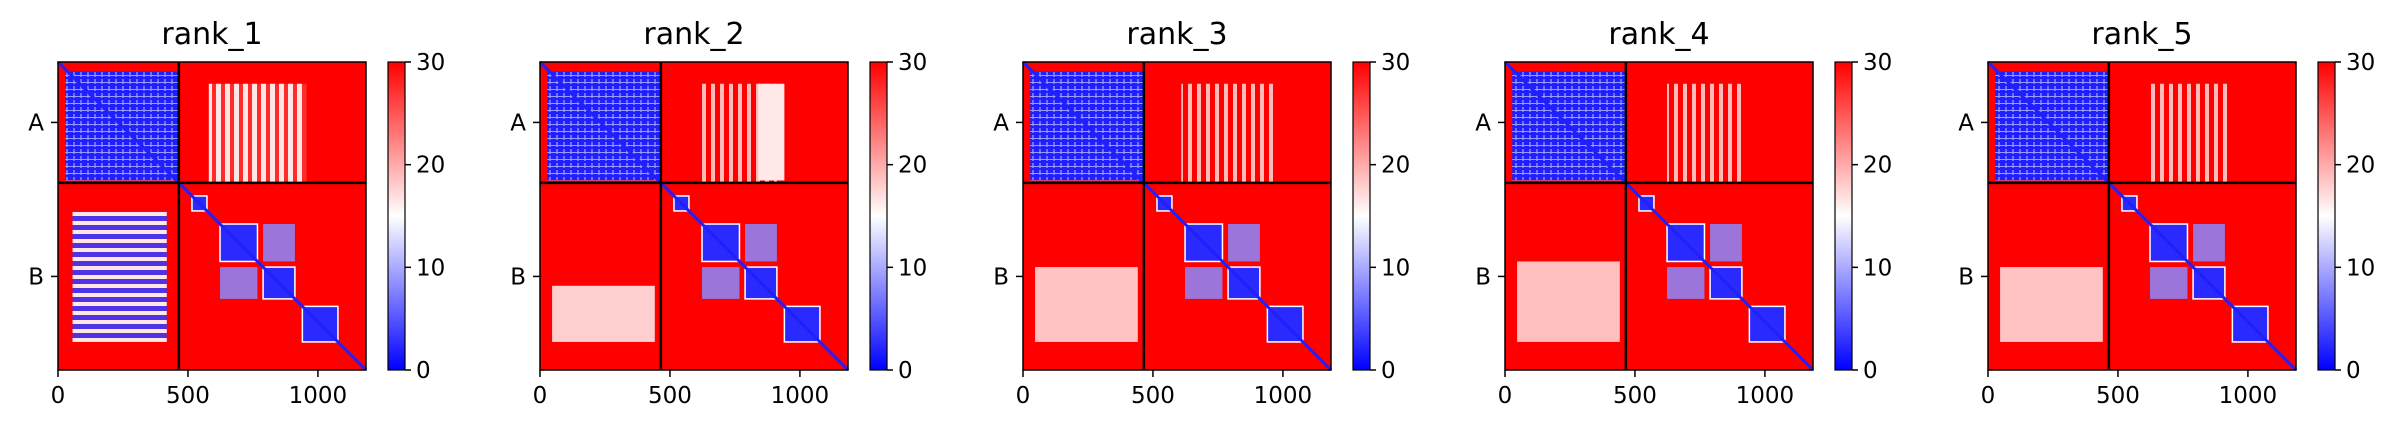 This screenshot has height=438, width=2401. What do you see at coordinates (2141, 34) in the screenshot?
I see `panel-title: rank_5` at bounding box center [2141, 34].